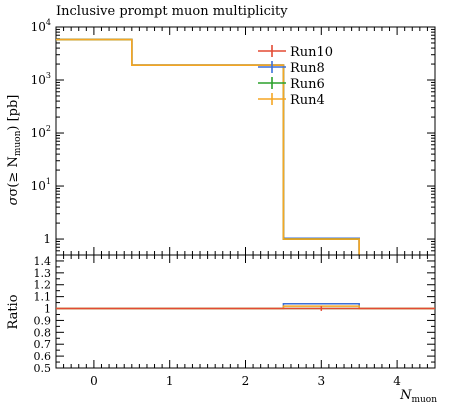  I want to click on legend-label-run4: Run4, so click(307, 100).